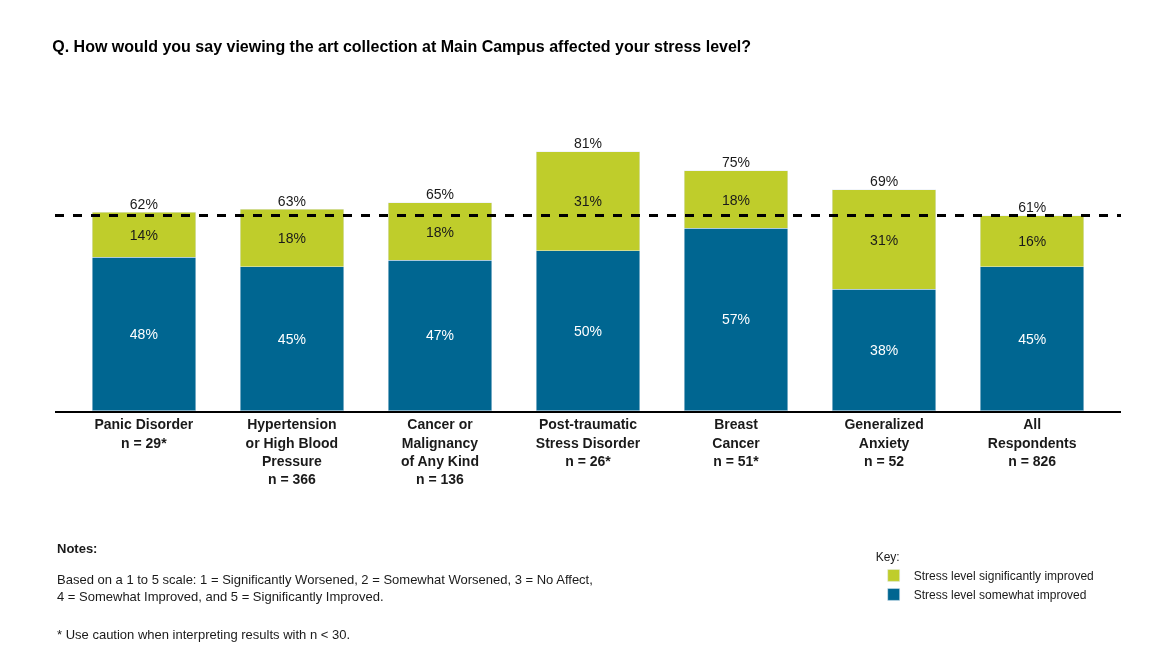 The height and width of the screenshot is (657, 1161). Describe the element at coordinates (1032, 241) in the screenshot. I see `data-label: 16%` at that location.